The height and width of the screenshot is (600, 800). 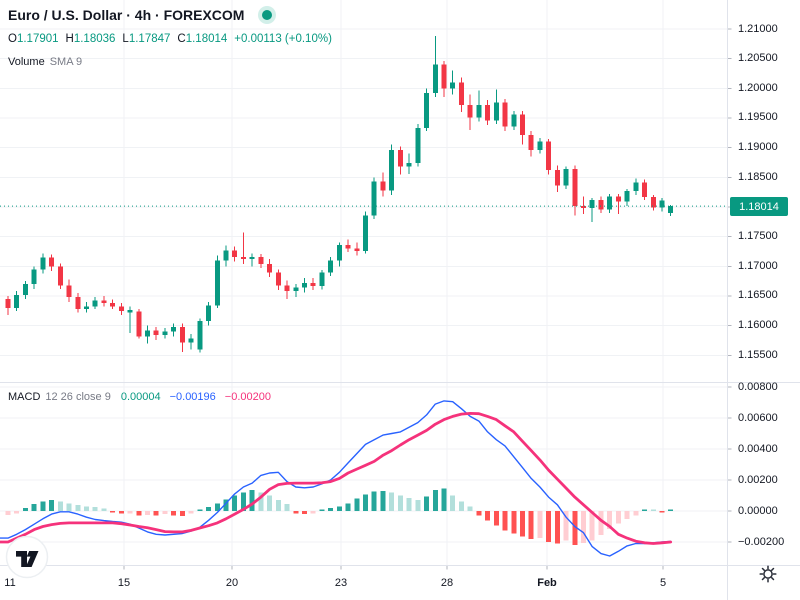 I want to click on macd-axis-label: 0.00600, so click(x=758, y=417).